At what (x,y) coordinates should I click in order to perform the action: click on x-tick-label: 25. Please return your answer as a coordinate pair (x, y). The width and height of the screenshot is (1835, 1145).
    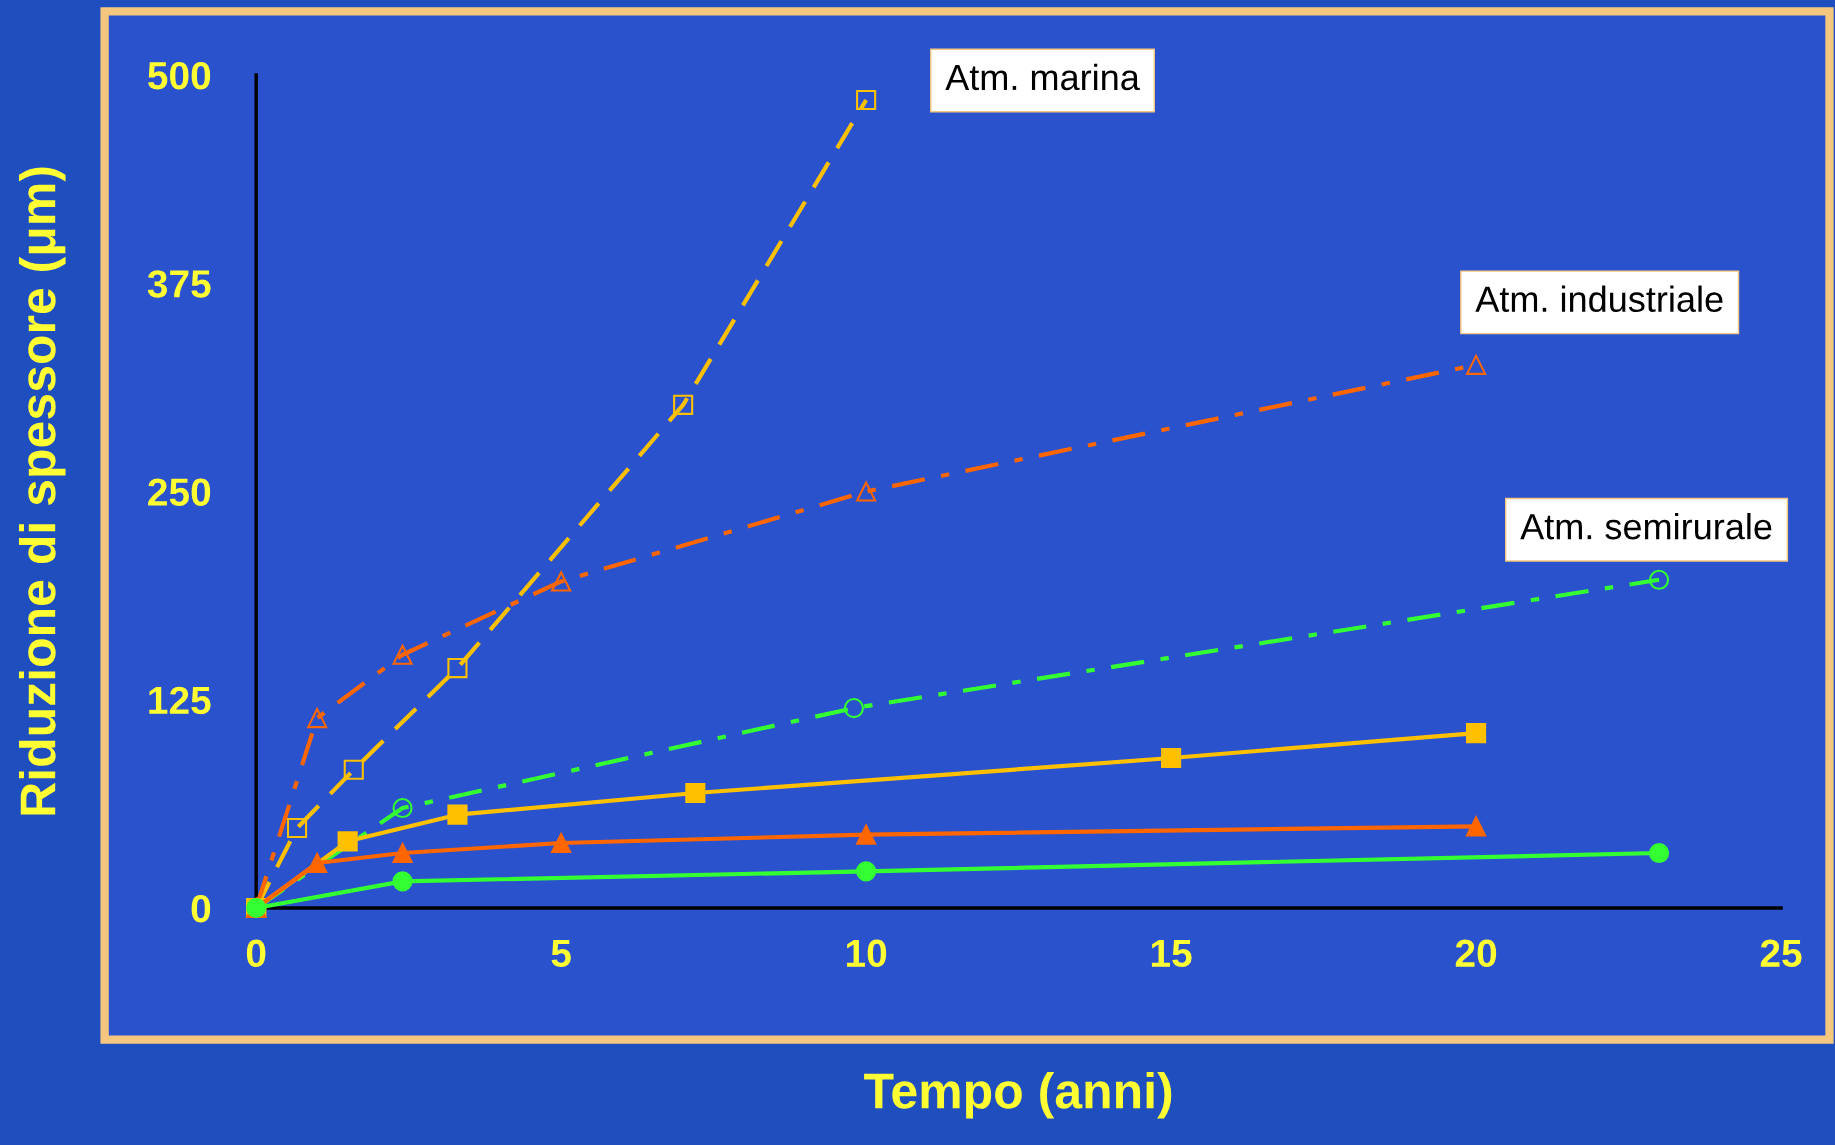
    Looking at the image, I should click on (1781, 953).